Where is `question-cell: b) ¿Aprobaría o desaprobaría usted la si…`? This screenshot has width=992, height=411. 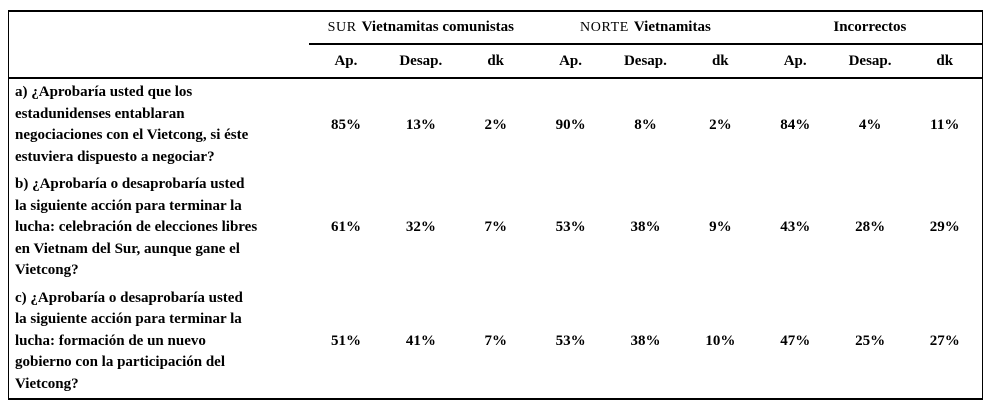
question-cell: b) ¿Aprobaría o desaprobaría usted la si… is located at coordinates (136, 227).